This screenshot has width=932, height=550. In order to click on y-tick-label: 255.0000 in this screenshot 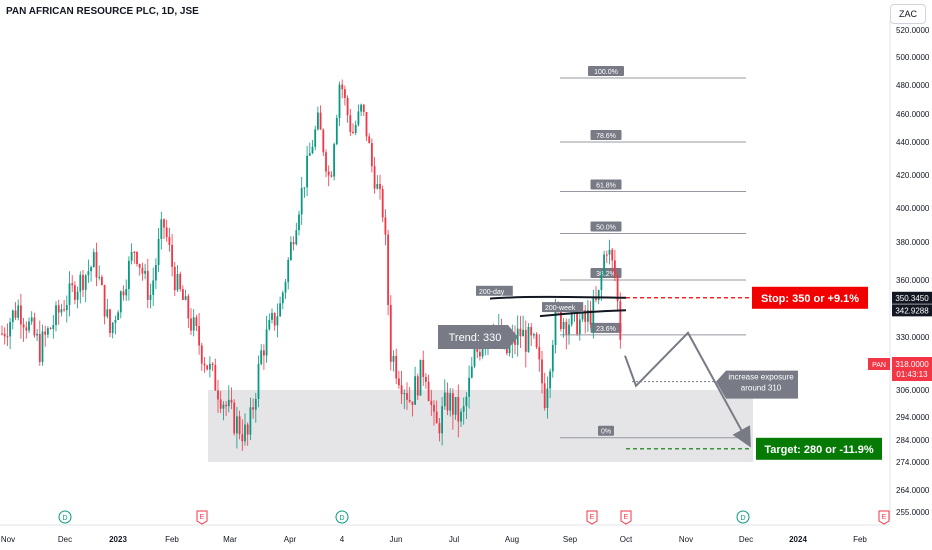, I will do `click(913, 512)`.